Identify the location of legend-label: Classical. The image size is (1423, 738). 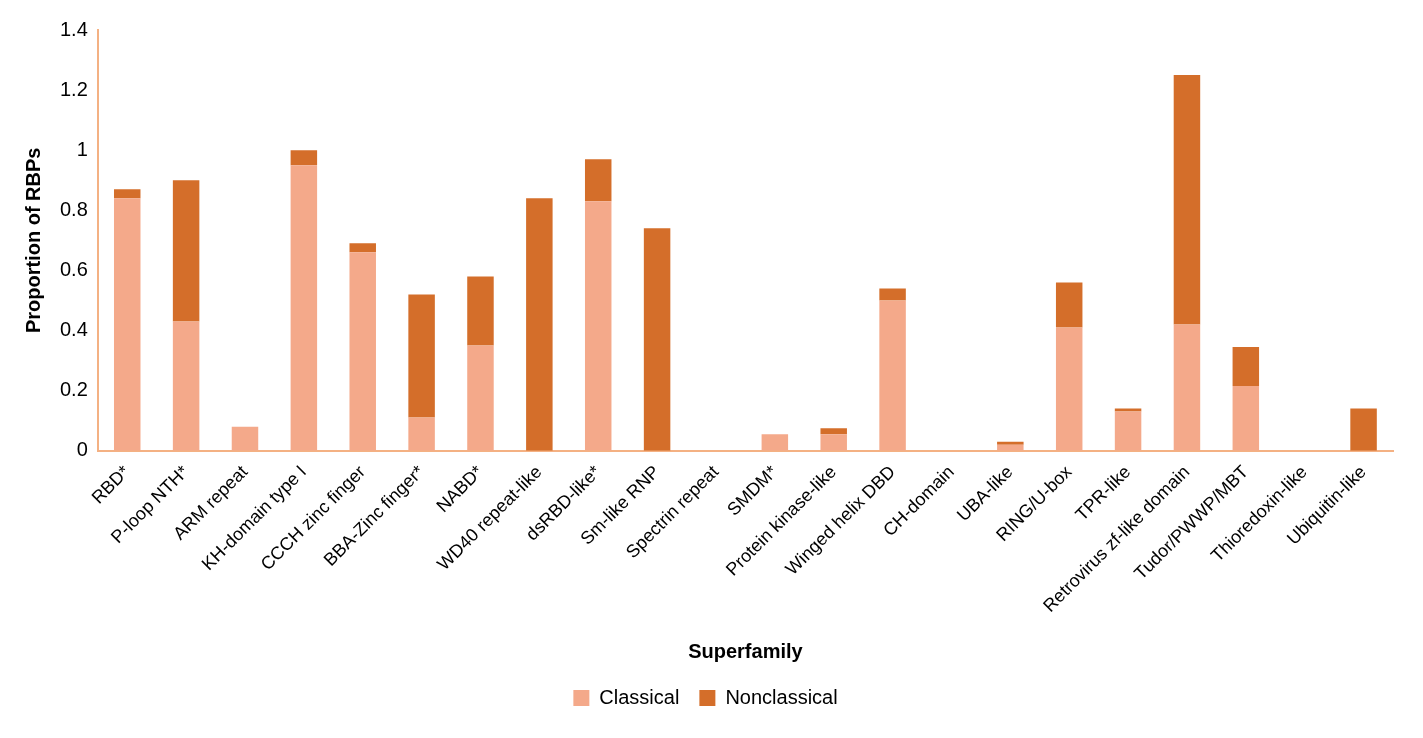
(639, 696).